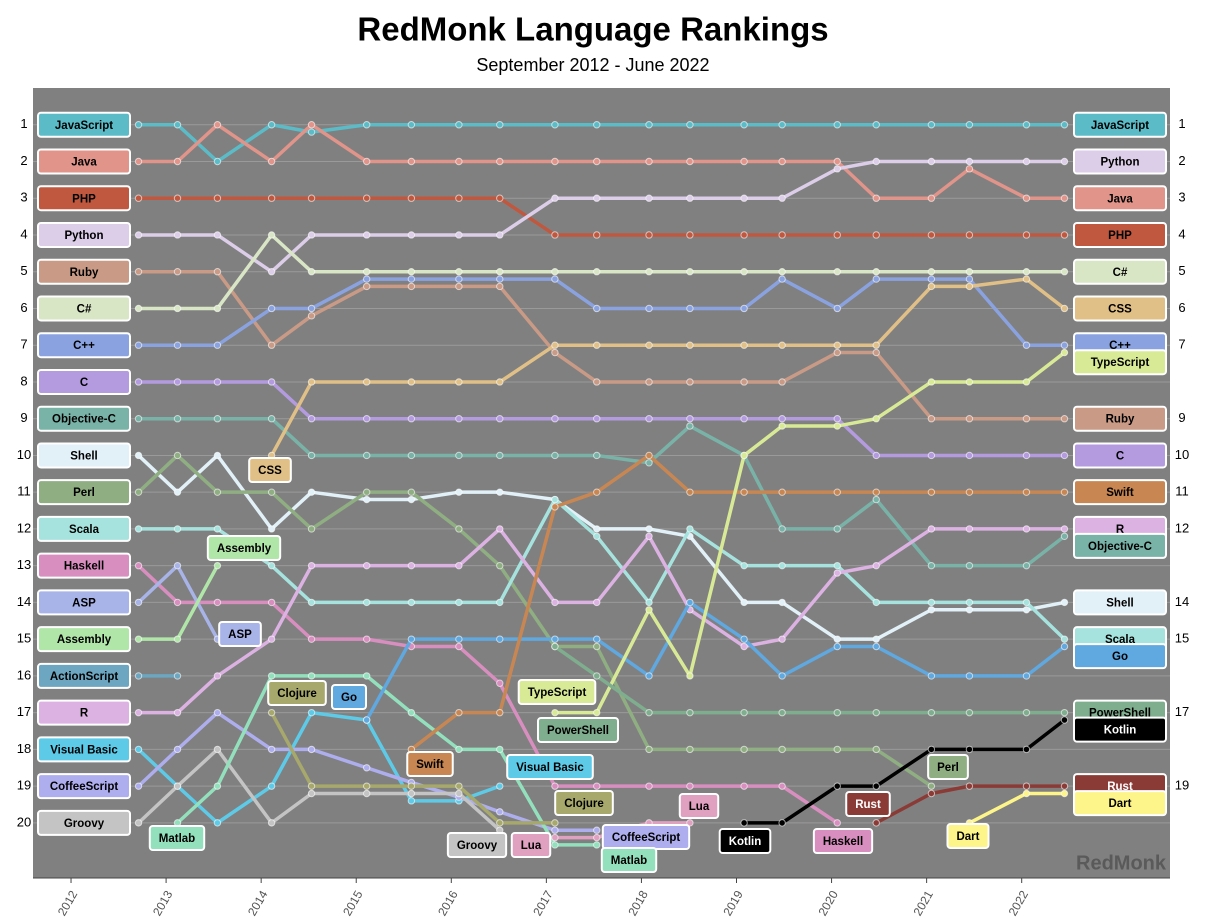 This screenshot has width=1207, height=924. Describe the element at coordinates (477, 845) in the screenshot. I see `inline-label: Groovy` at that location.